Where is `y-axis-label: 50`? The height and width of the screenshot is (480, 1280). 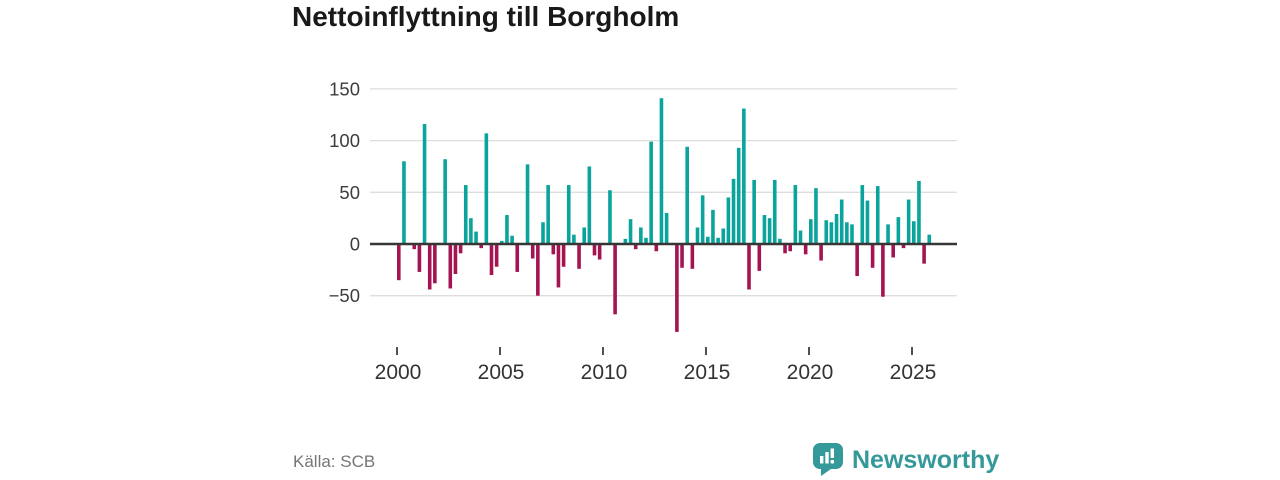
y-axis-label: 50 is located at coordinates (349, 192).